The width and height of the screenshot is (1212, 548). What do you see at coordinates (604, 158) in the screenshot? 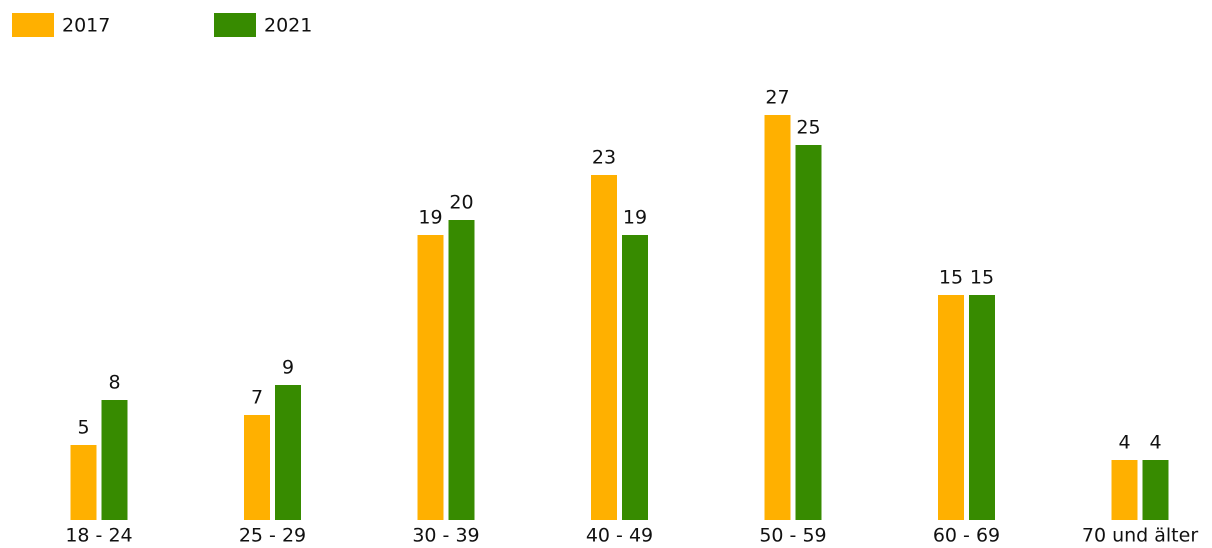
I see `value-label: 23` at bounding box center [604, 158].